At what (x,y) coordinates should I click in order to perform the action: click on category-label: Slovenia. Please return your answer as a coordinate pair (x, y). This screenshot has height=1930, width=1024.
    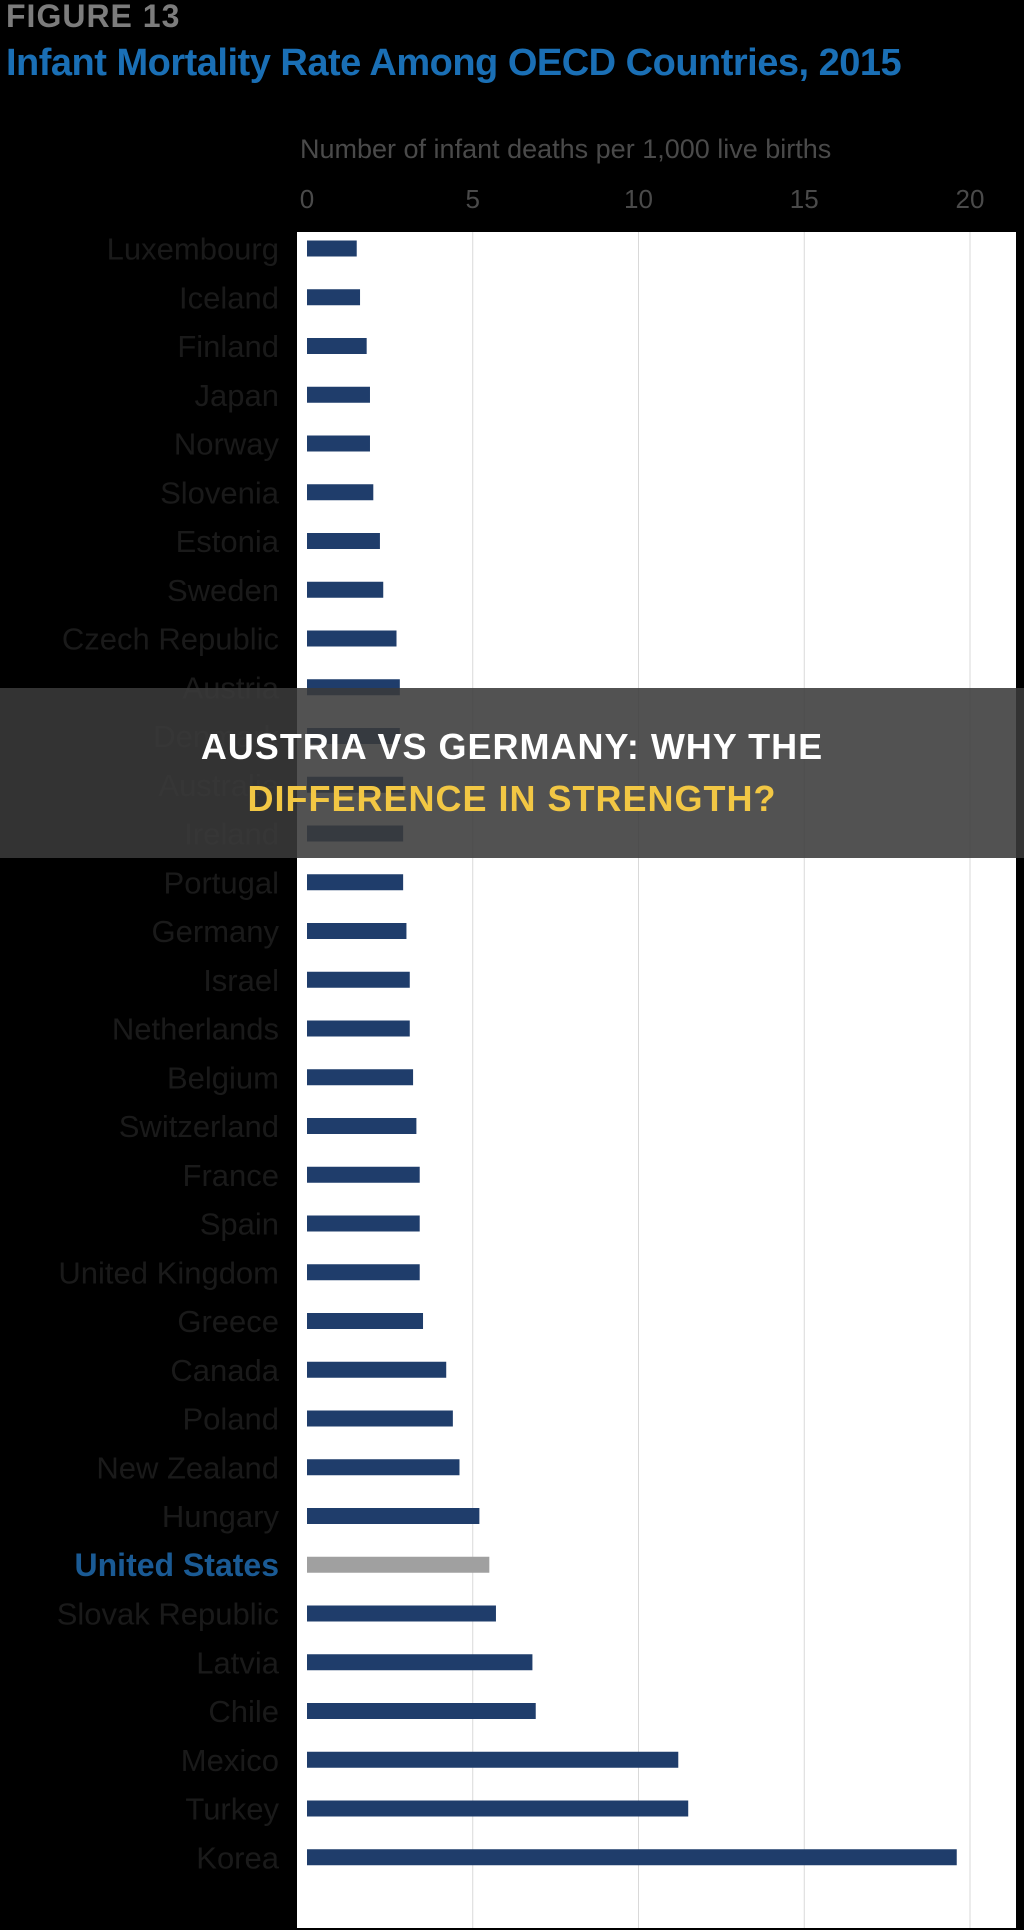
    Looking at the image, I should click on (220, 492).